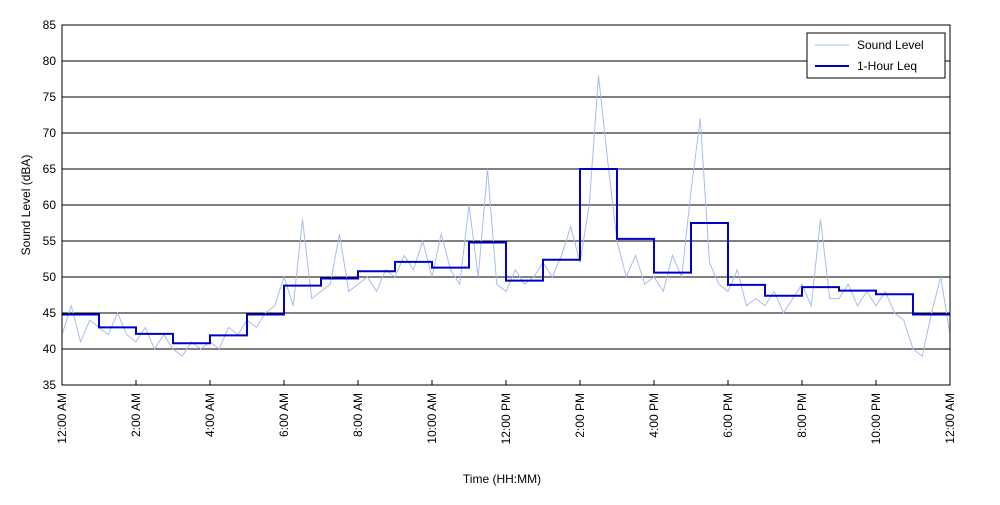  Describe the element at coordinates (50, 133) in the screenshot. I see `y-tick-label: 70` at that location.